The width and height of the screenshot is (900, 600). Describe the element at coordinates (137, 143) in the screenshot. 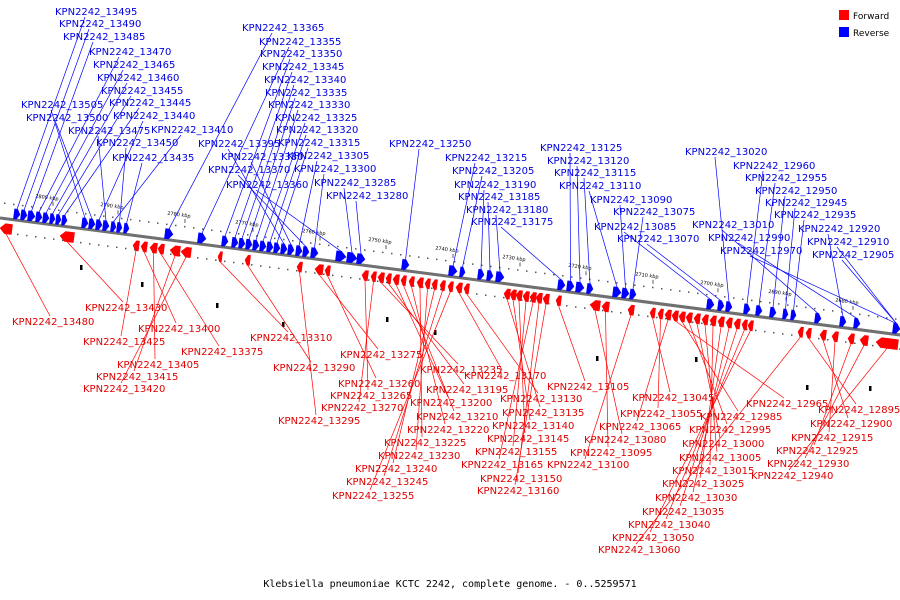

I see `reverse-gene-label: KPN2242_13450` at that location.